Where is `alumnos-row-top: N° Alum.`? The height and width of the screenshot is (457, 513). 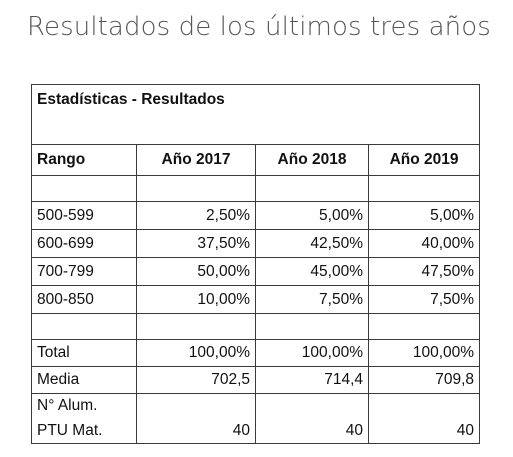 alumnos-row-top: N° Alum. is located at coordinates (256, 405).